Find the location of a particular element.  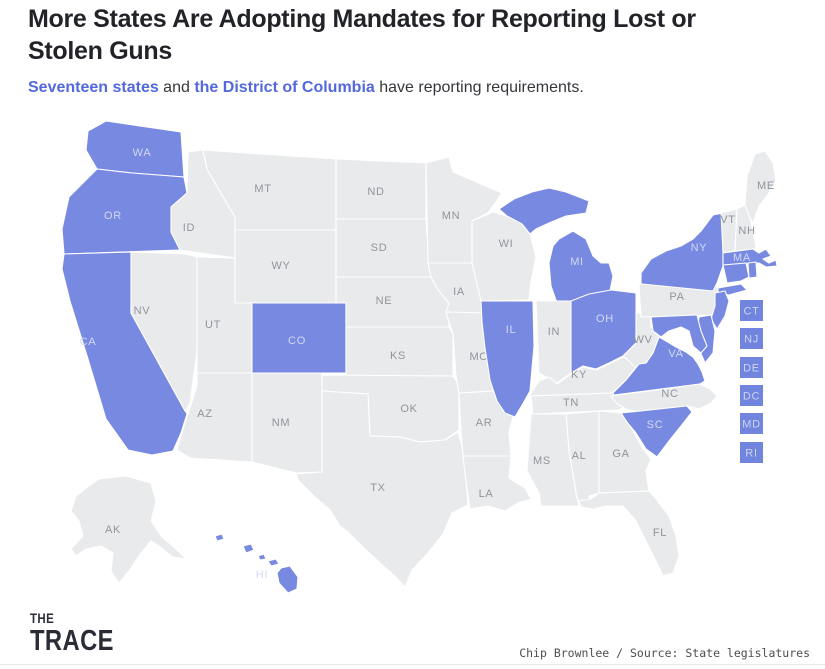

state-shape-ak is located at coordinates (128, 529).